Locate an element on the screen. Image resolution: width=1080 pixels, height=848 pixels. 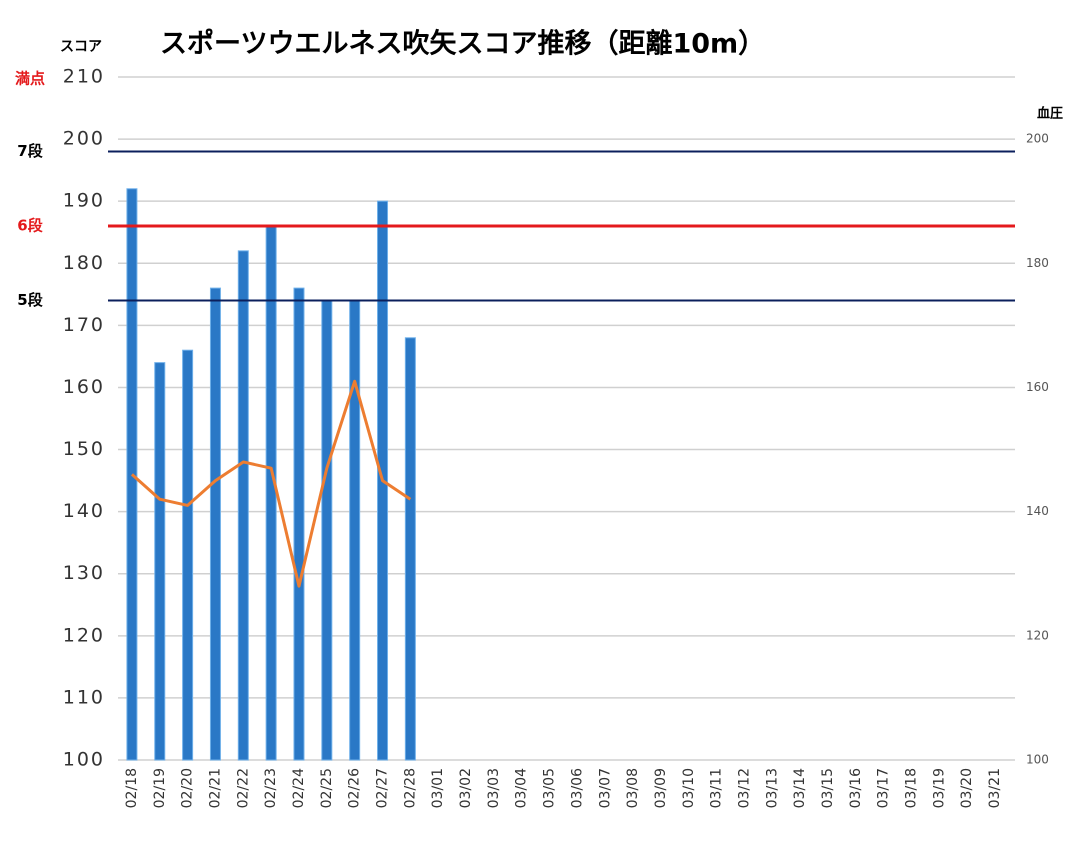
y-tick-label: 110 is located at coordinates (84, 697).